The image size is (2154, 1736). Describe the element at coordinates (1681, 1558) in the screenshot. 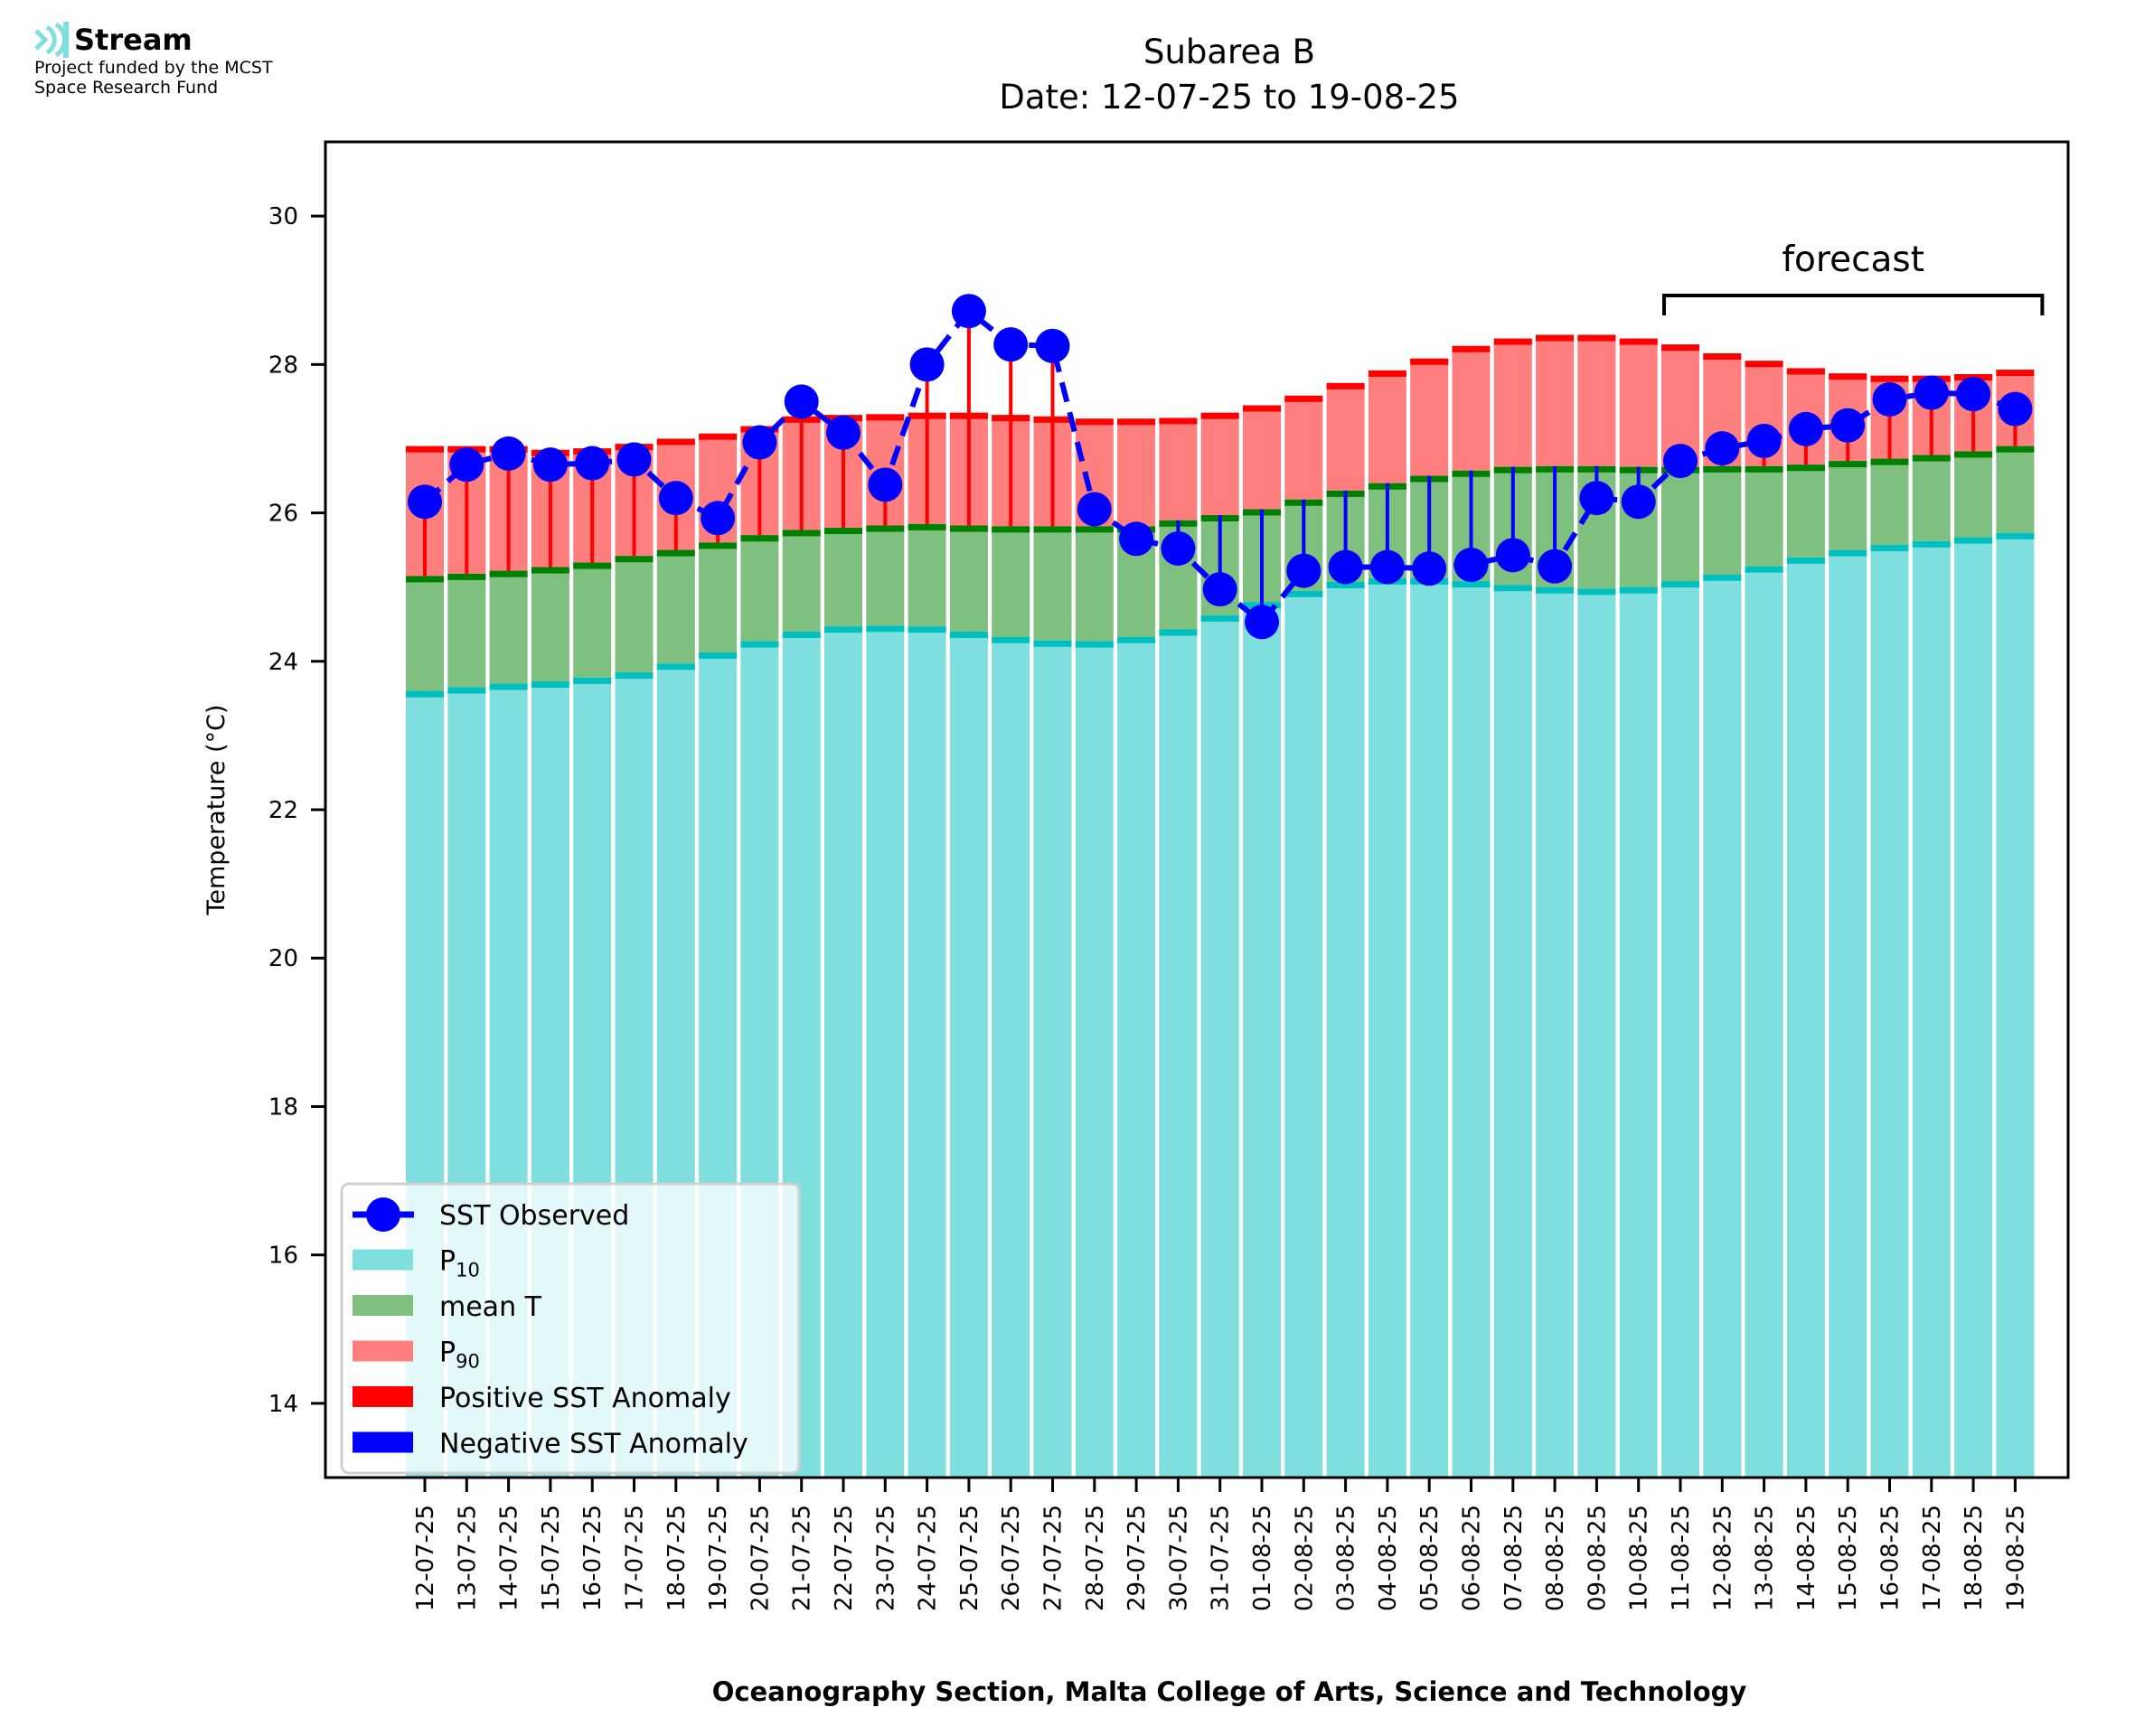

I see `x-tick-label: 11-08-25` at that location.